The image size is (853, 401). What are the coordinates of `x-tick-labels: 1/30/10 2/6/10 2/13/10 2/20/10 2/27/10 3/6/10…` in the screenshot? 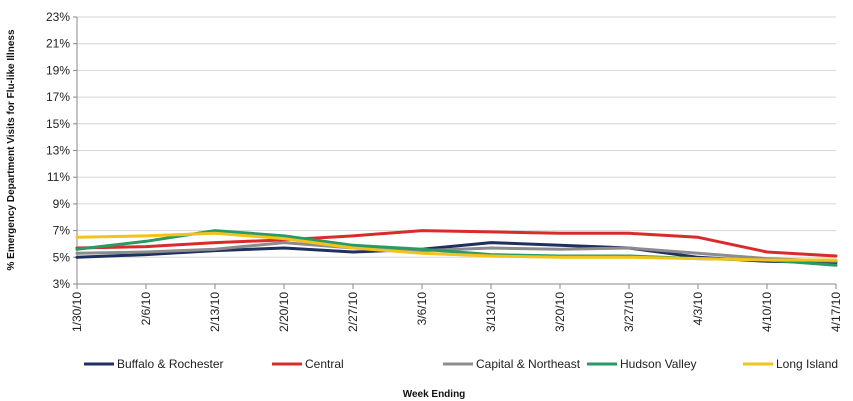 It's located at (456, 308).